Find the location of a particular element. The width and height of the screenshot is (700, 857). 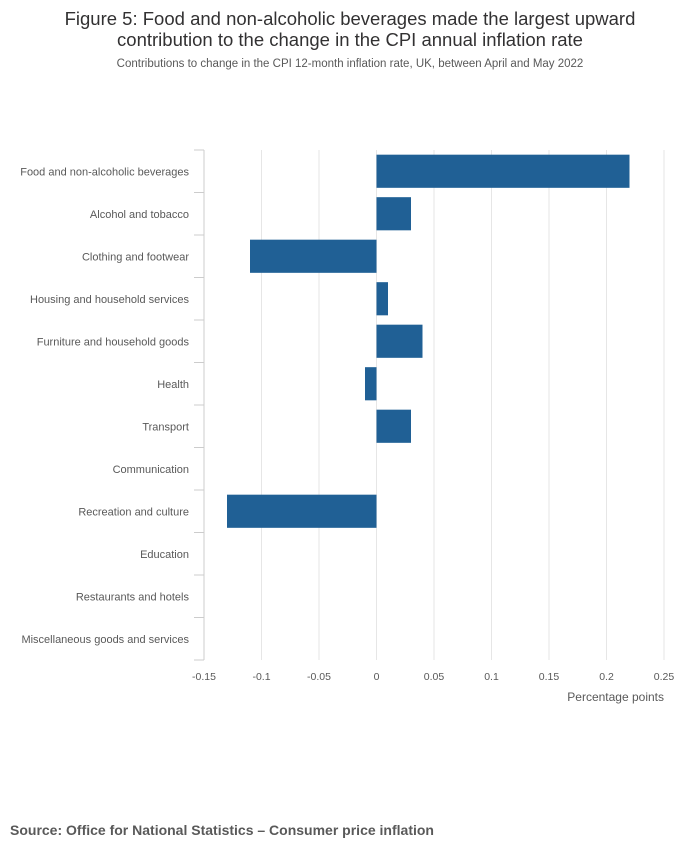

x-tick-label-7: 0.2 is located at coordinates (606, 677).